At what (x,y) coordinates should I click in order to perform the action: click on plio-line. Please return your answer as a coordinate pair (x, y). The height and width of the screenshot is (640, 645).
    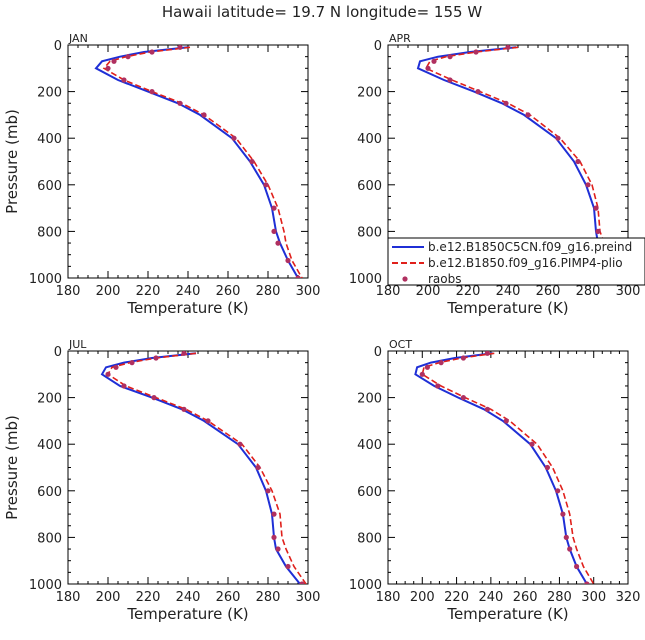
    Looking at the image, I should click on (206, 468).